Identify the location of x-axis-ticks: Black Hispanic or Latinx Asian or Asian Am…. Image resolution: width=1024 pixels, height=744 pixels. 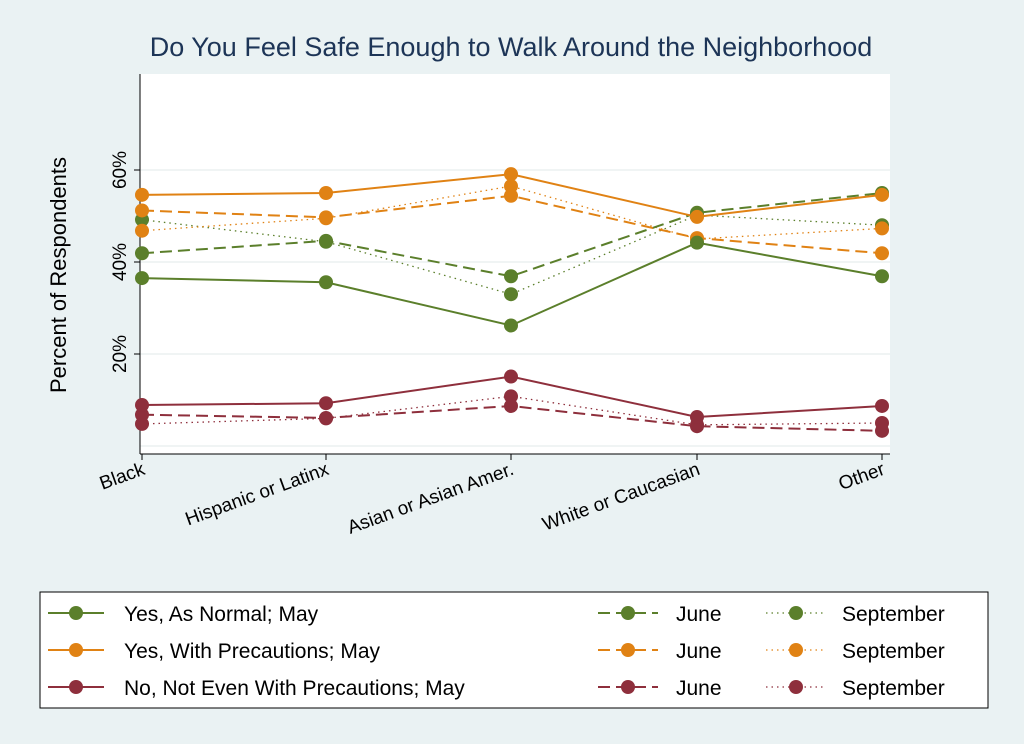
(492, 496).